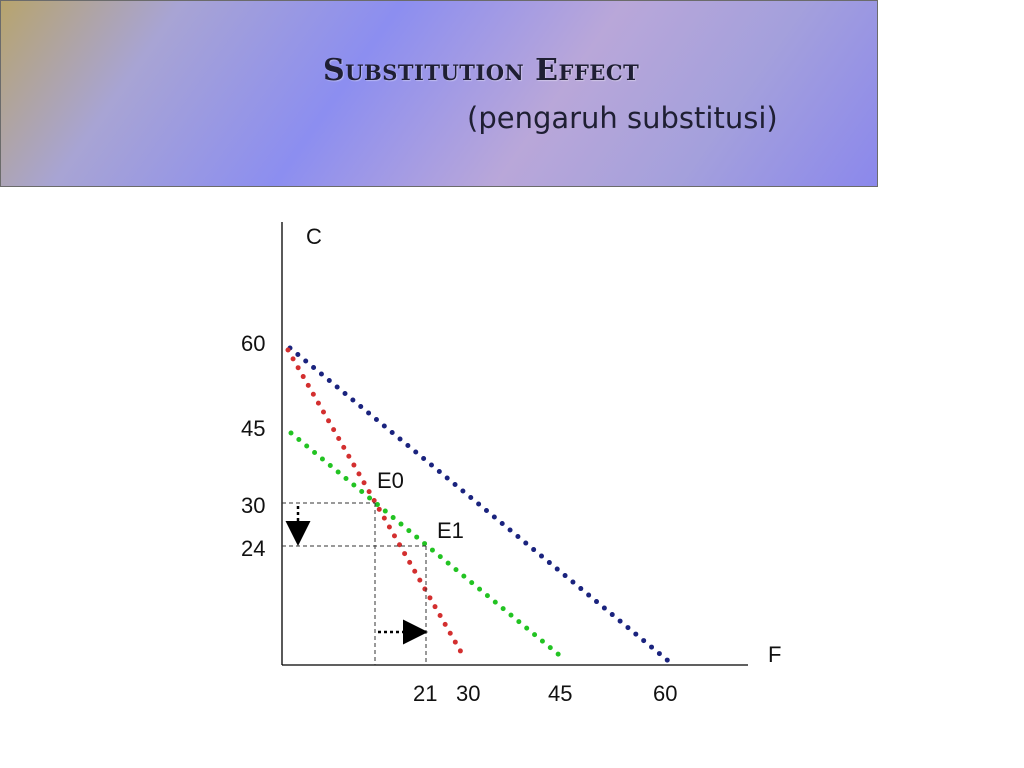  What do you see at coordinates (253, 428) in the screenshot?
I see `y-tick-label: 45` at bounding box center [253, 428].